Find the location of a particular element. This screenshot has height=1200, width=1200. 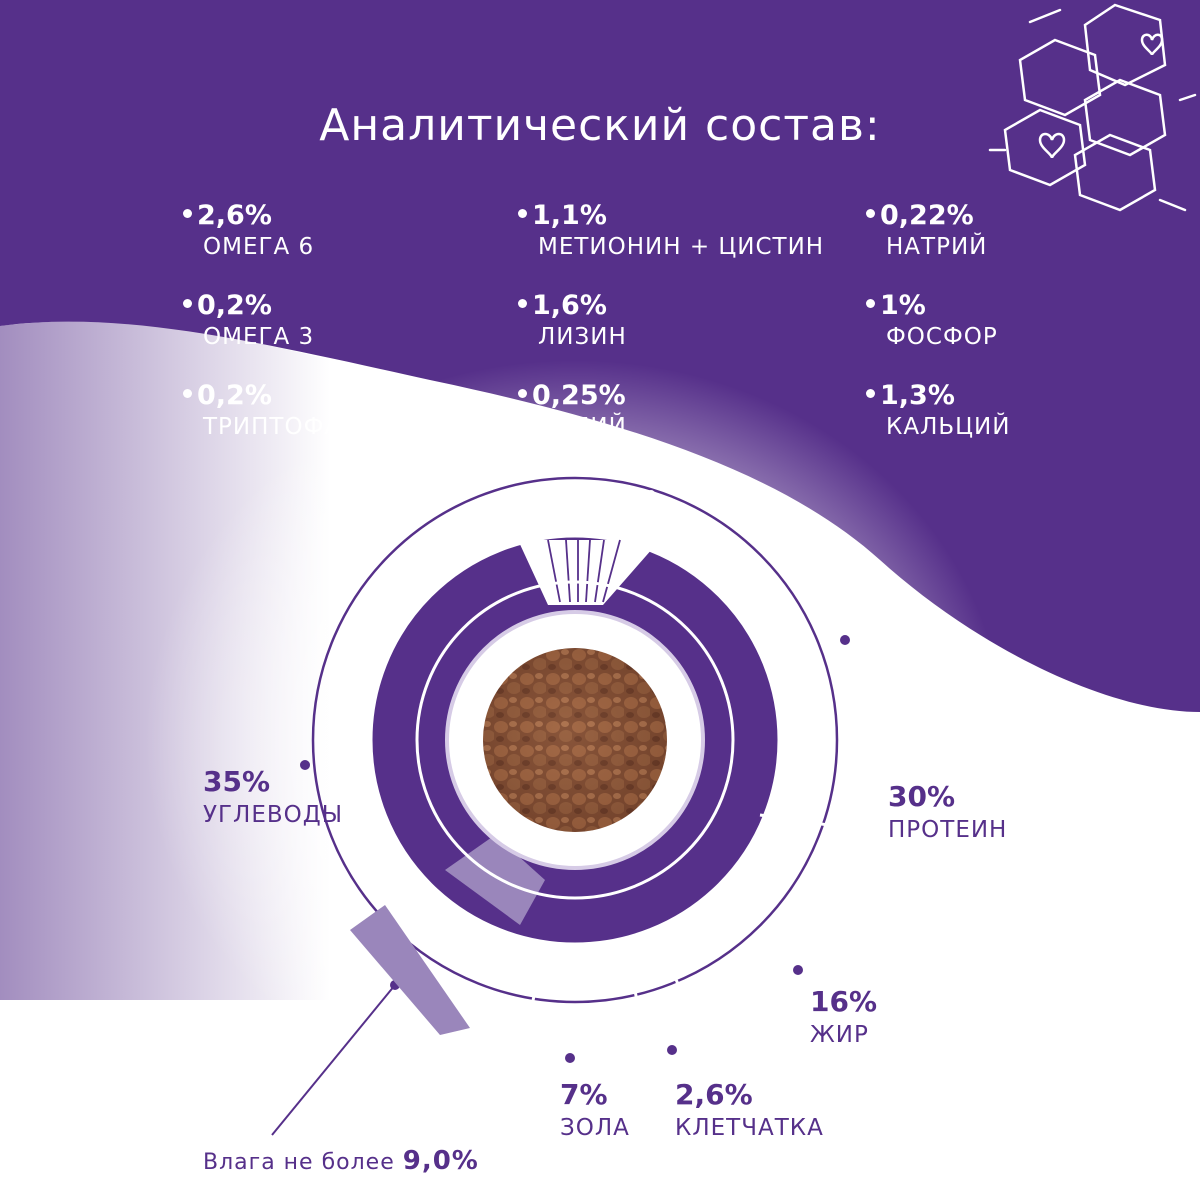

macro-value: 2,6% is located at coordinates (714, 1094).